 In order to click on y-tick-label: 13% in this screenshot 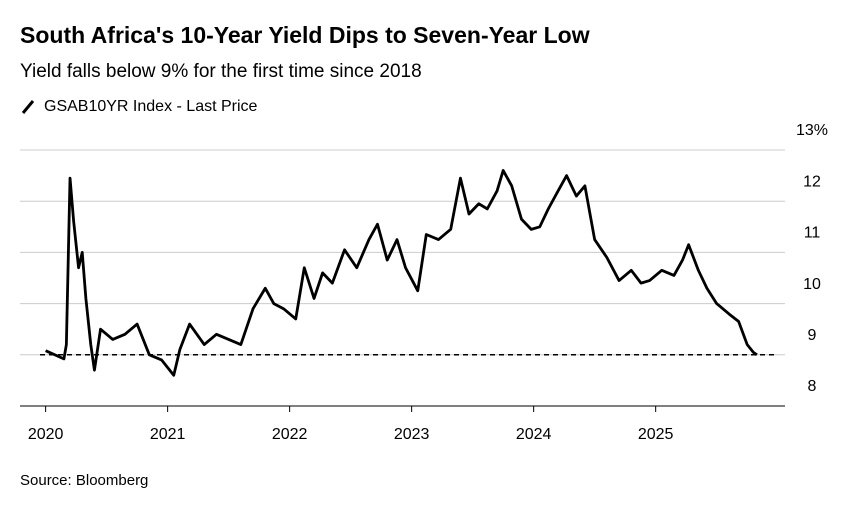, I will do `click(812, 130)`.